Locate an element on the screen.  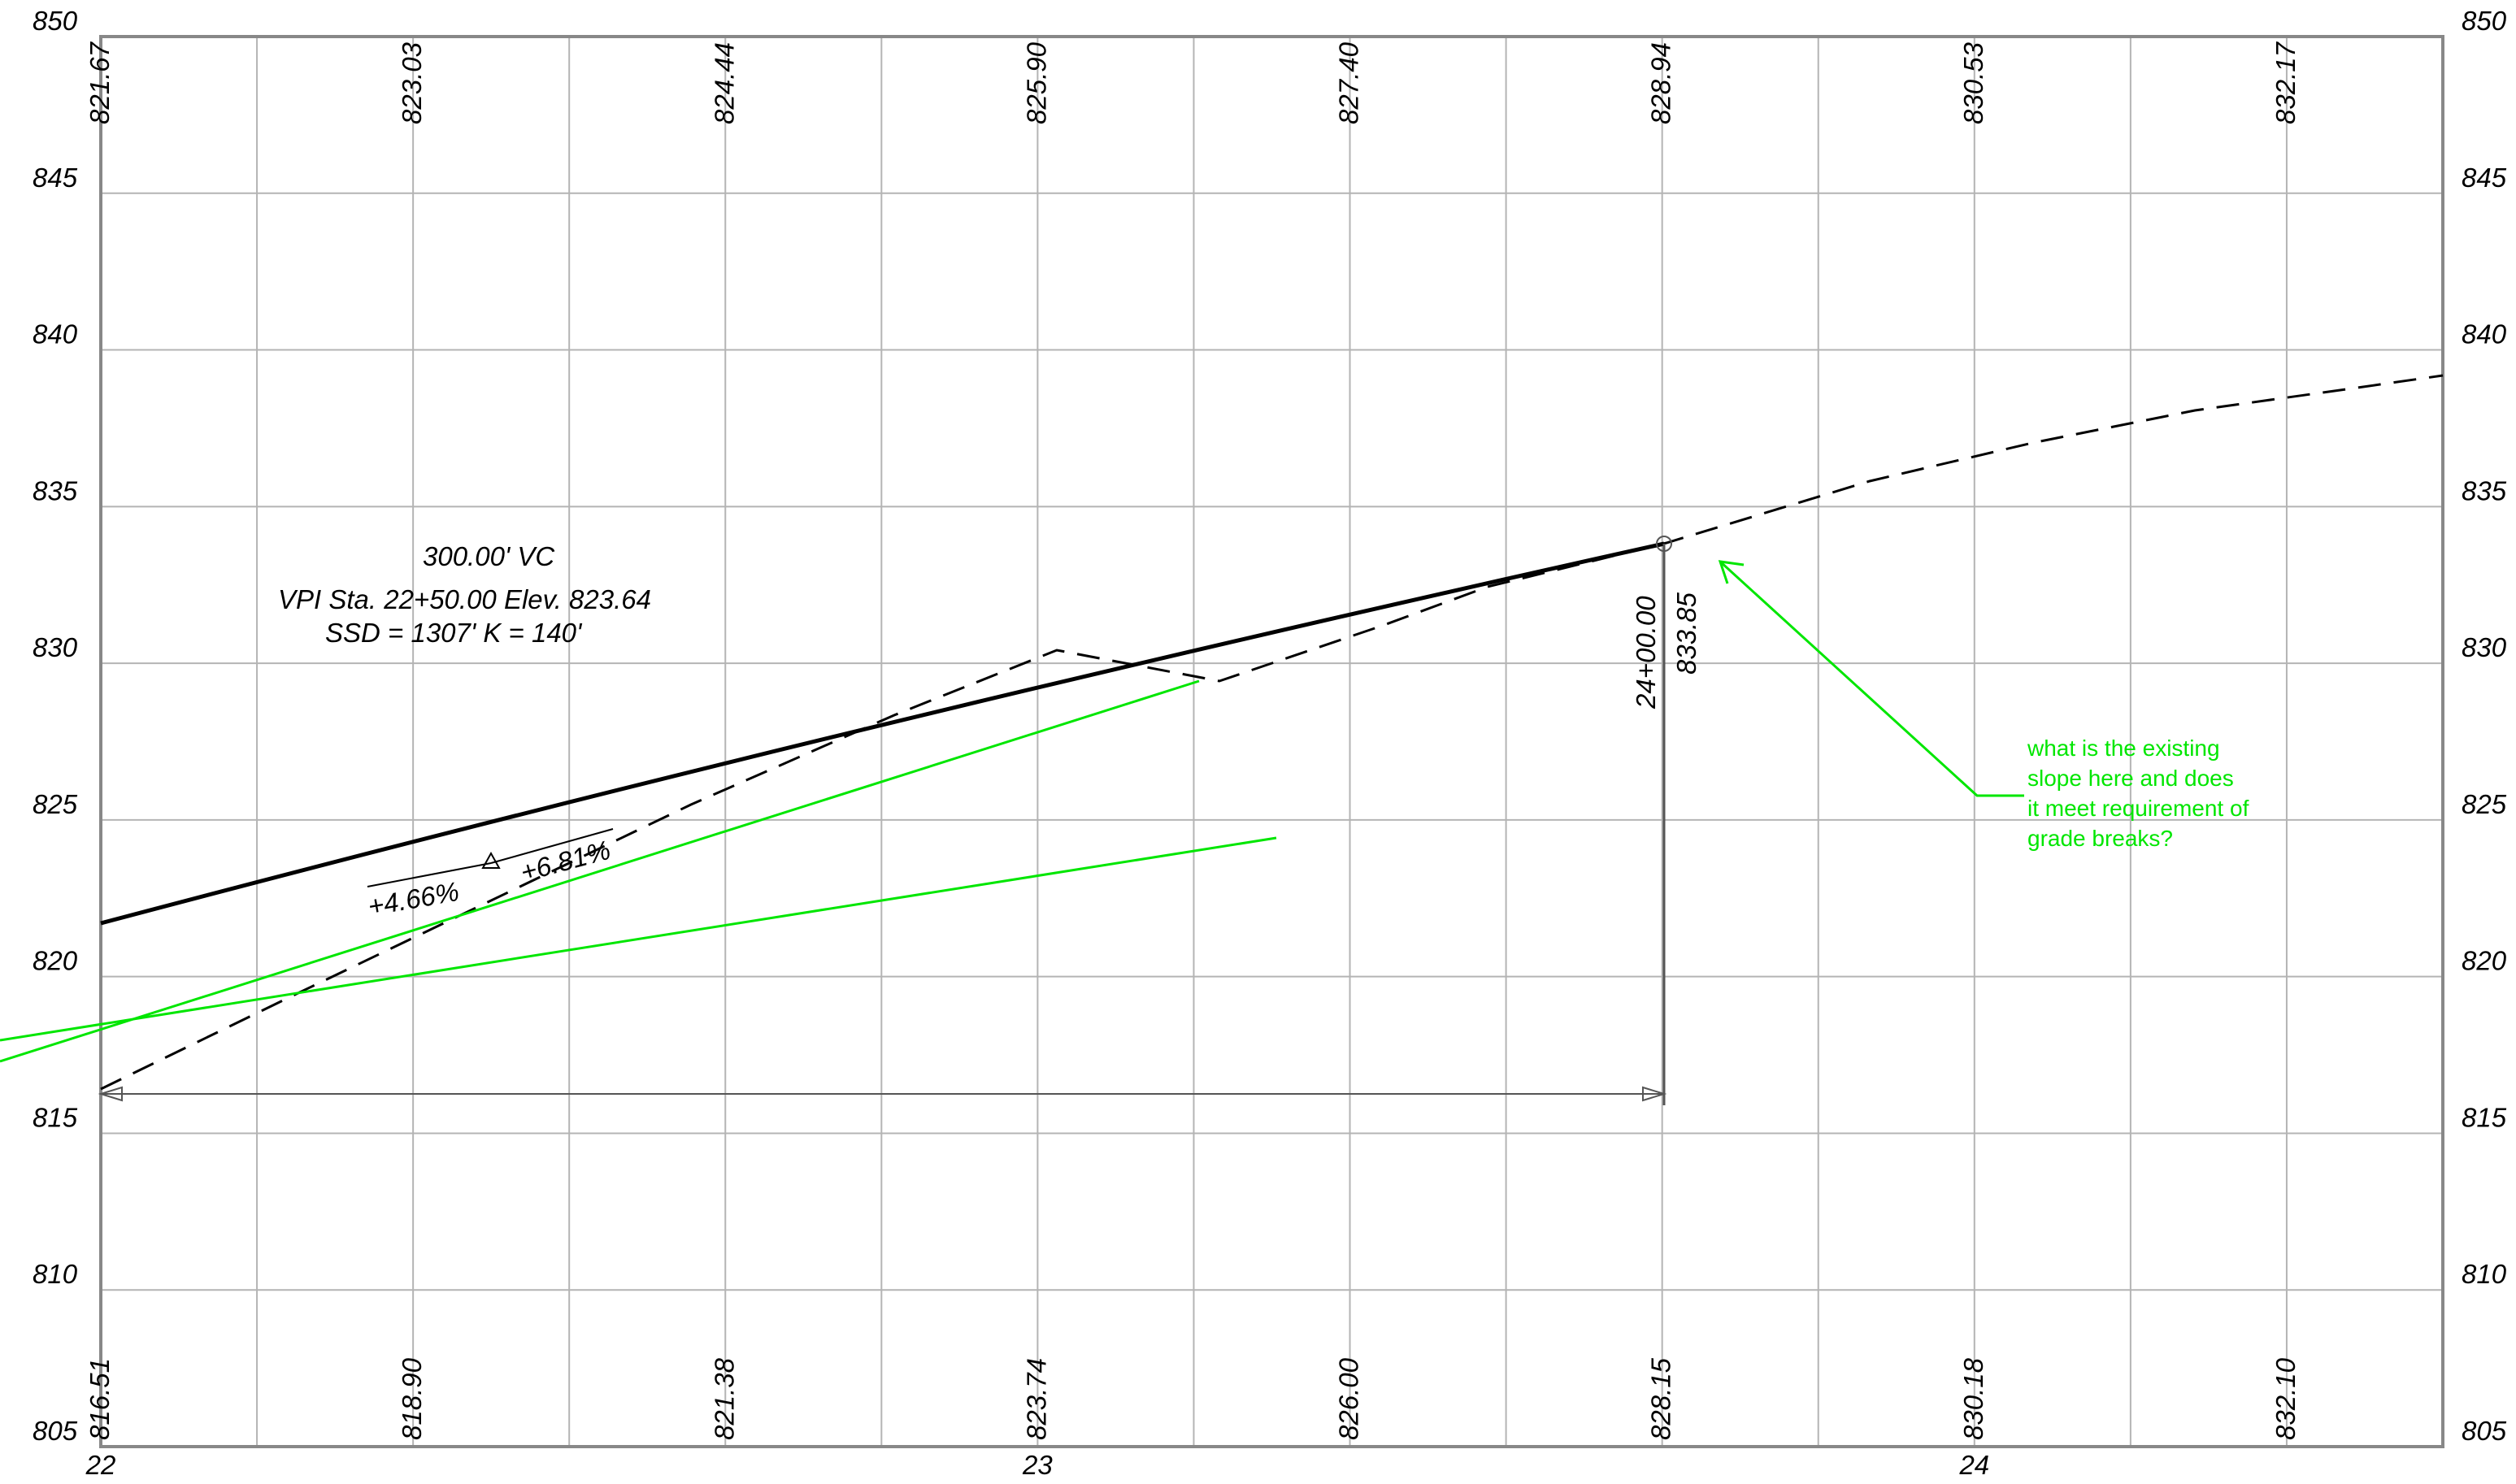
markup-line-shallow is located at coordinates (638, 939).